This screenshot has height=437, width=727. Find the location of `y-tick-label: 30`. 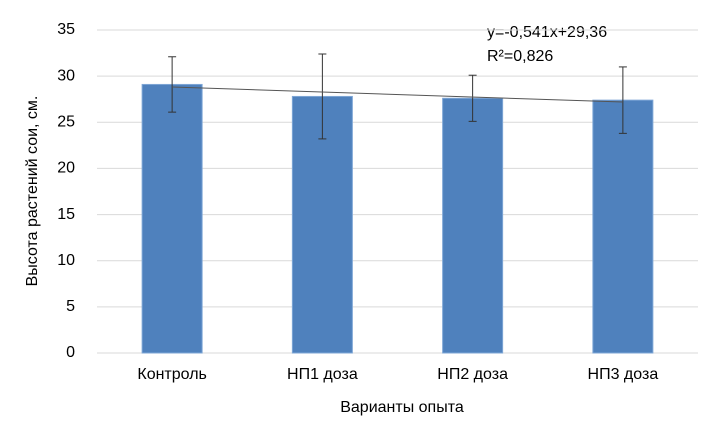

y-tick-label: 30 is located at coordinates (66, 75).